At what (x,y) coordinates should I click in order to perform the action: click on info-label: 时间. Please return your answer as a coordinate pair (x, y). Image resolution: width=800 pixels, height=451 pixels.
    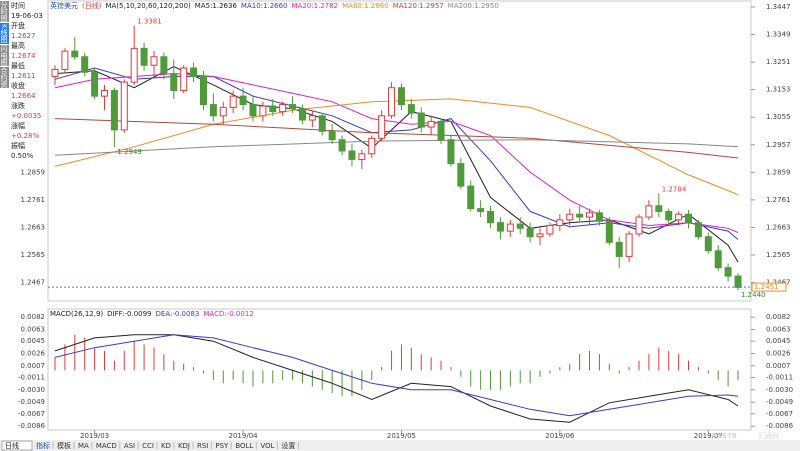
    Looking at the image, I should click on (18, 5).